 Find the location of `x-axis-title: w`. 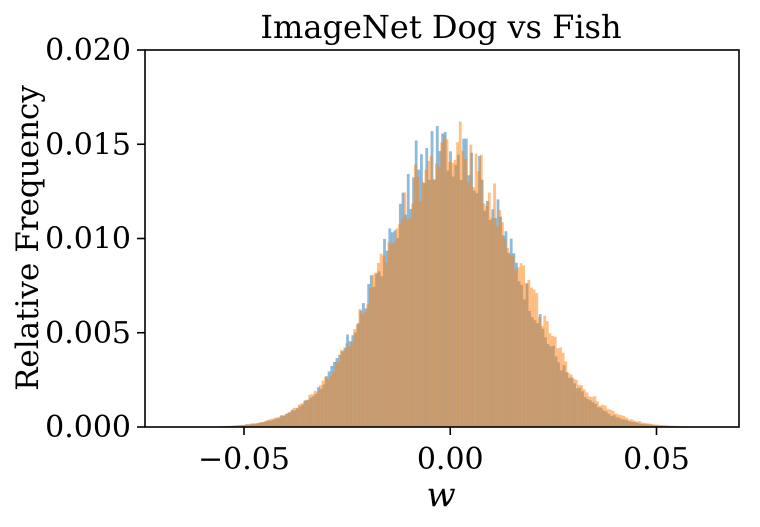

x-axis-title: w is located at coordinates (440, 495).